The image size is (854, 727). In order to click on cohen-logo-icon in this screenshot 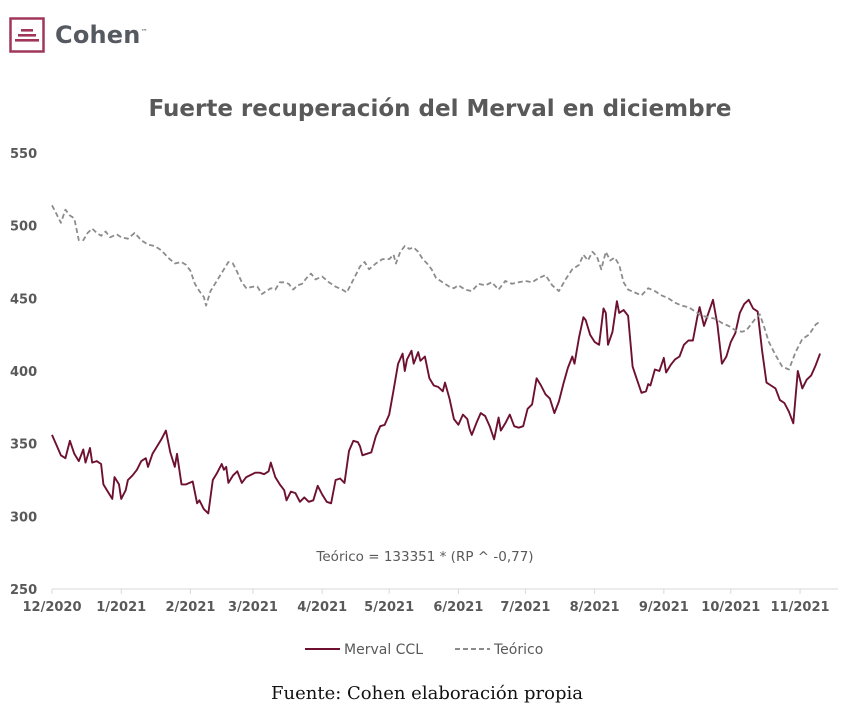, I will do `click(27, 35)`.